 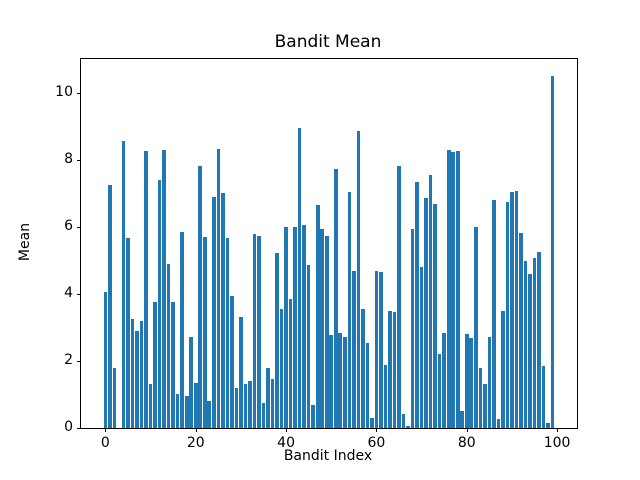 I want to click on y-tick-label: 10, so click(x=64, y=91).